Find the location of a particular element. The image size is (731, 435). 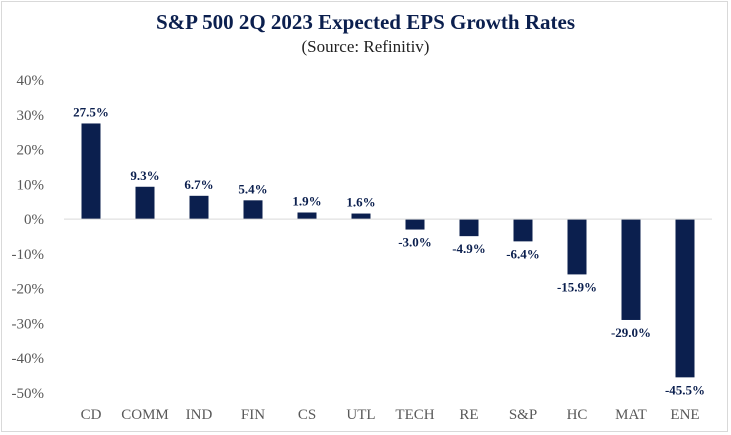

y-tick-label: -30% is located at coordinates (28, 324).